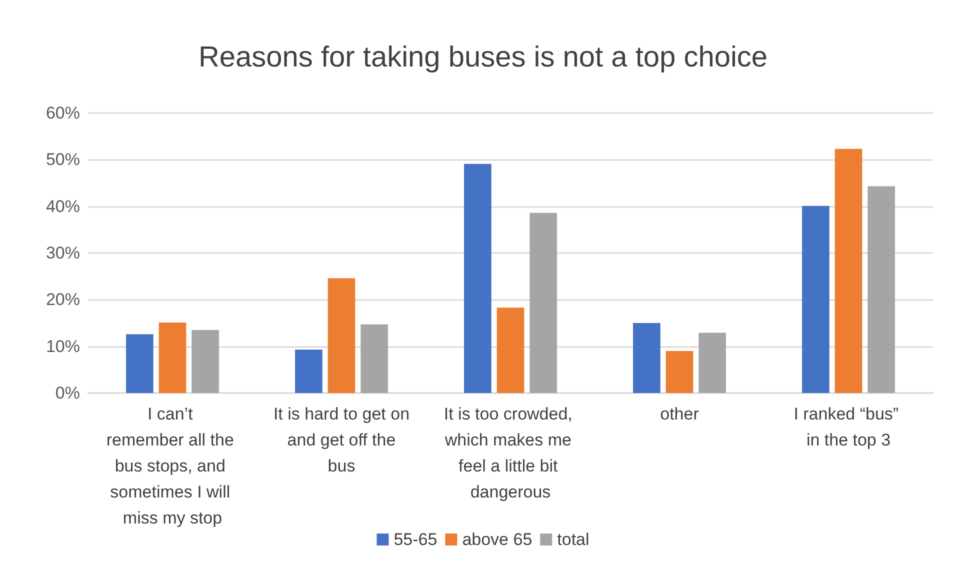  What do you see at coordinates (63, 206) in the screenshot?
I see `y-tick-label: 40%` at bounding box center [63, 206].